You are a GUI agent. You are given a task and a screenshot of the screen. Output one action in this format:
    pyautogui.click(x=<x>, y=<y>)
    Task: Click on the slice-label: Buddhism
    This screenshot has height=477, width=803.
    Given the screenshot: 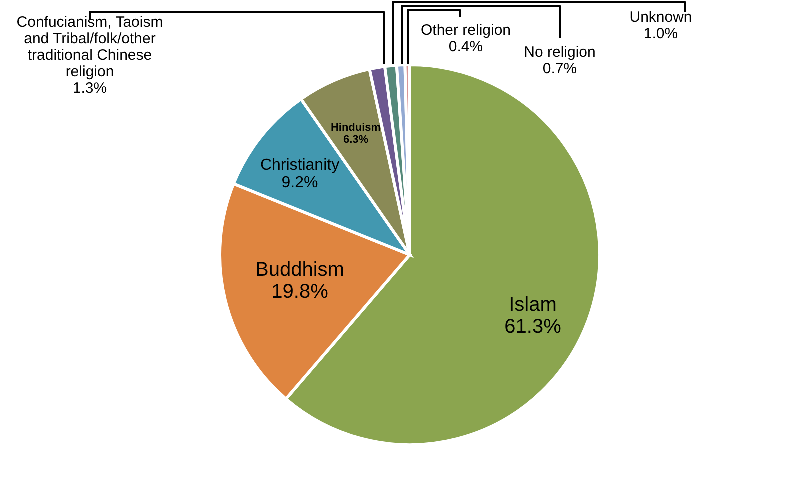 What is the action you would take?
    pyautogui.click(x=300, y=270)
    